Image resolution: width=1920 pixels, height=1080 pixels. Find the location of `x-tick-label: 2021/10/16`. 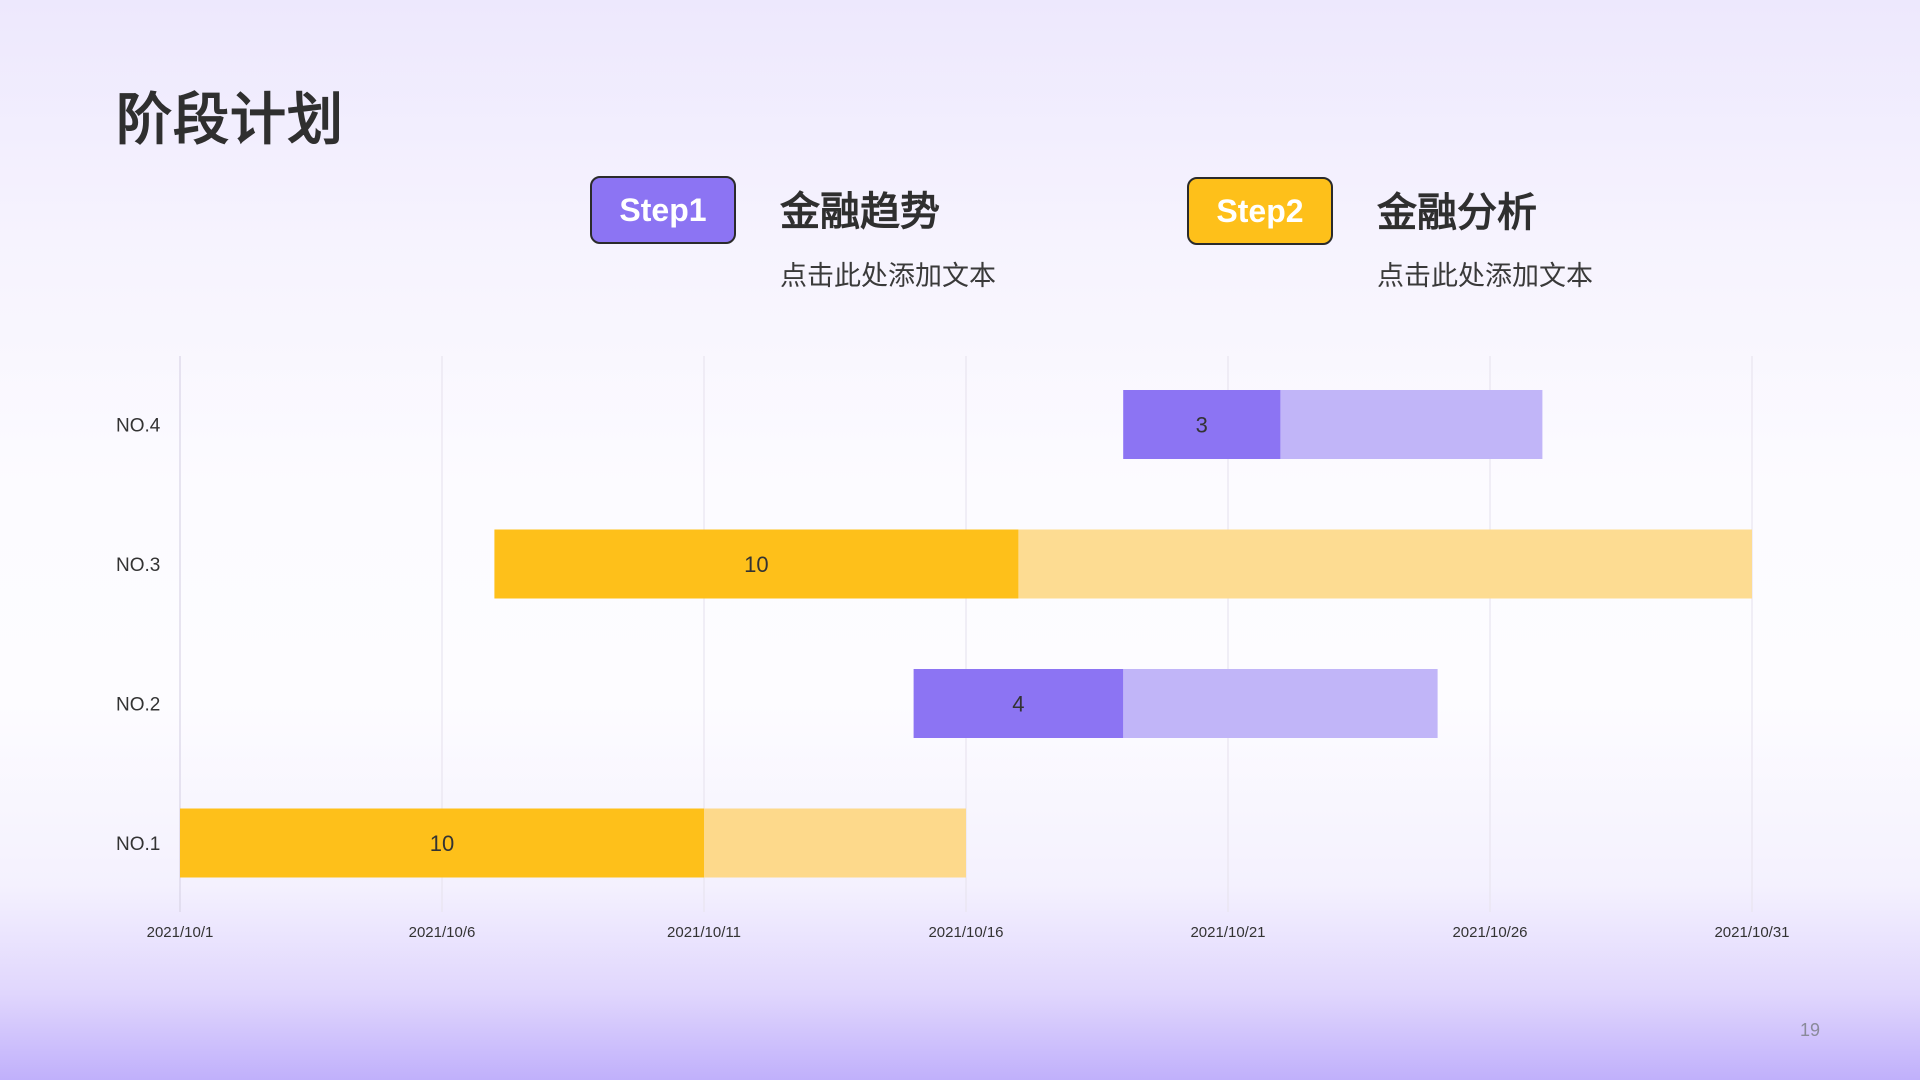

x-tick-label: 2021/10/16 is located at coordinates (965, 932).